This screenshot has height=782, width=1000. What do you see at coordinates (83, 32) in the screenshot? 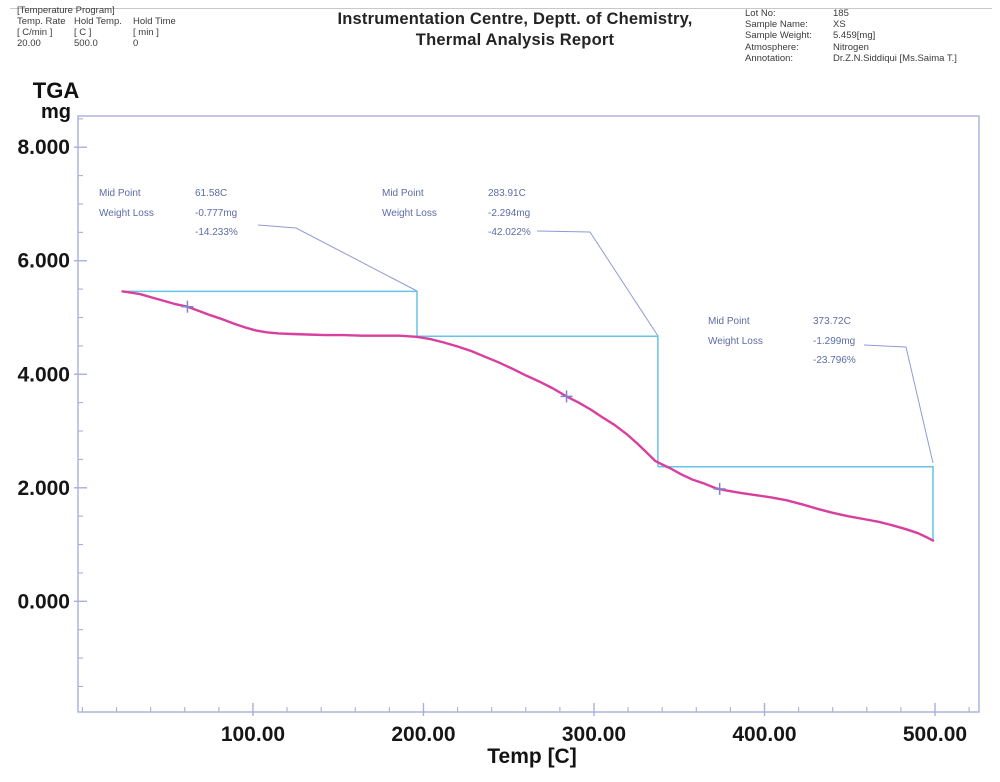
I see `tp-col-hold-temp-unit: [ C ]` at bounding box center [83, 32].